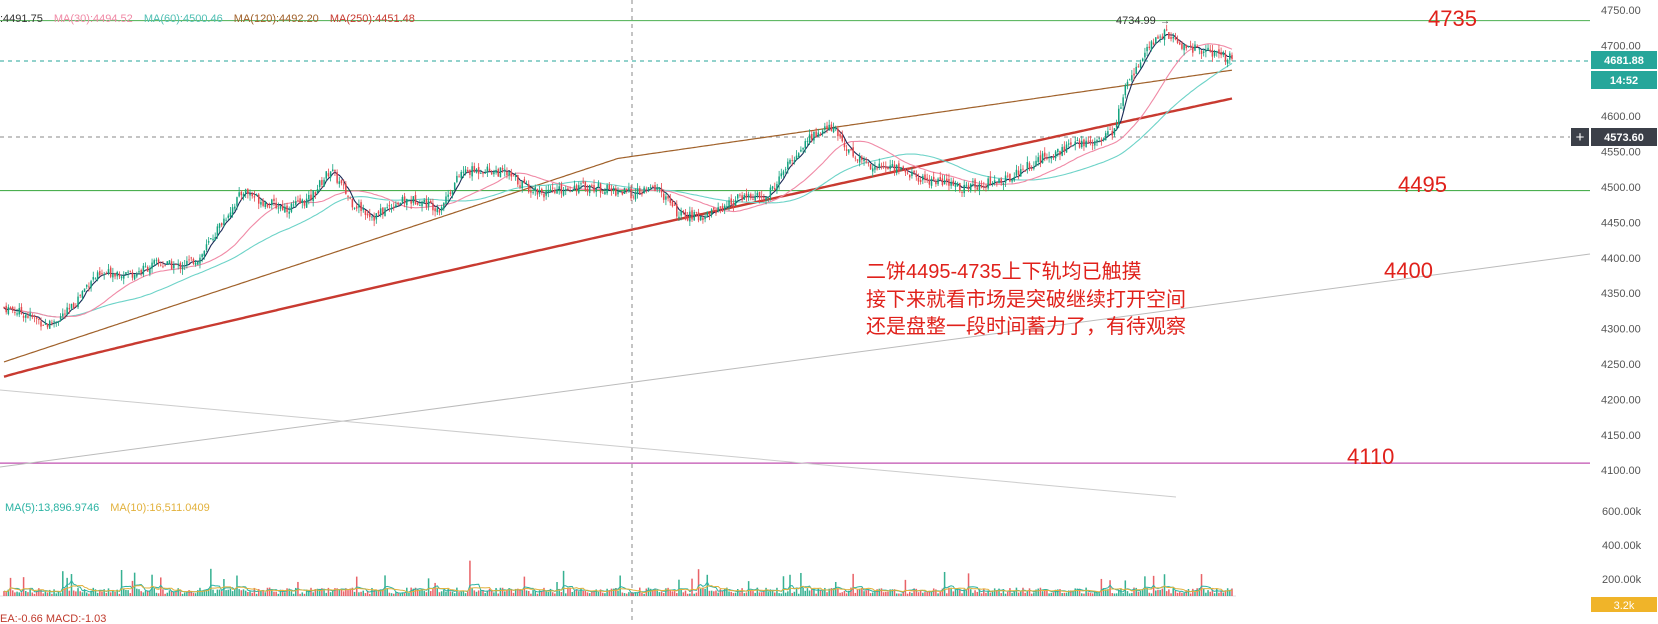 This screenshot has width=1658, height=624. Describe the element at coordinates (1621, 330) in the screenshot. I see `price-tick-label: 4300.00` at that location.